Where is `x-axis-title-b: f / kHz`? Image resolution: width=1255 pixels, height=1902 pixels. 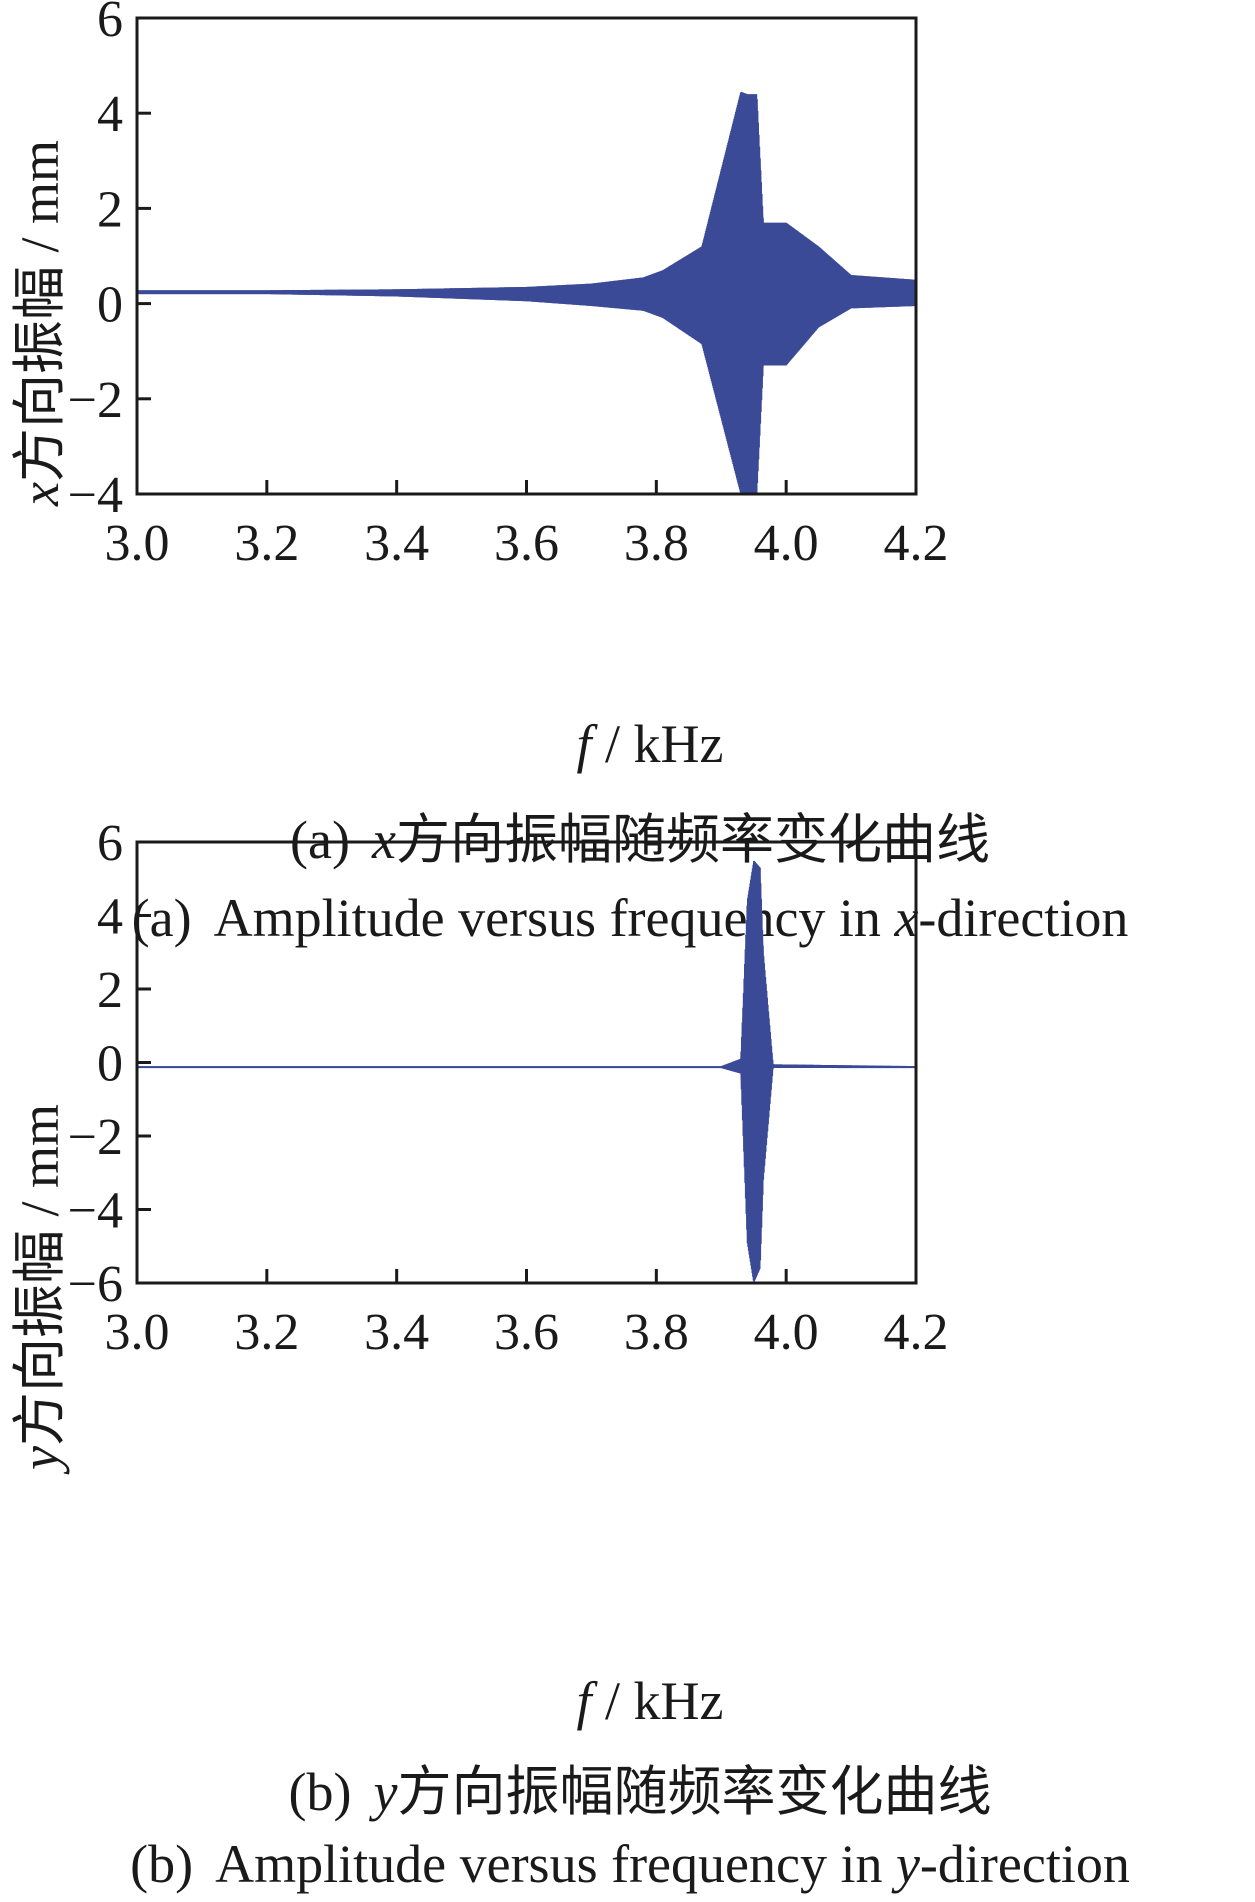 x-axis-title-b: f / kHz is located at coordinates (650, 1701).